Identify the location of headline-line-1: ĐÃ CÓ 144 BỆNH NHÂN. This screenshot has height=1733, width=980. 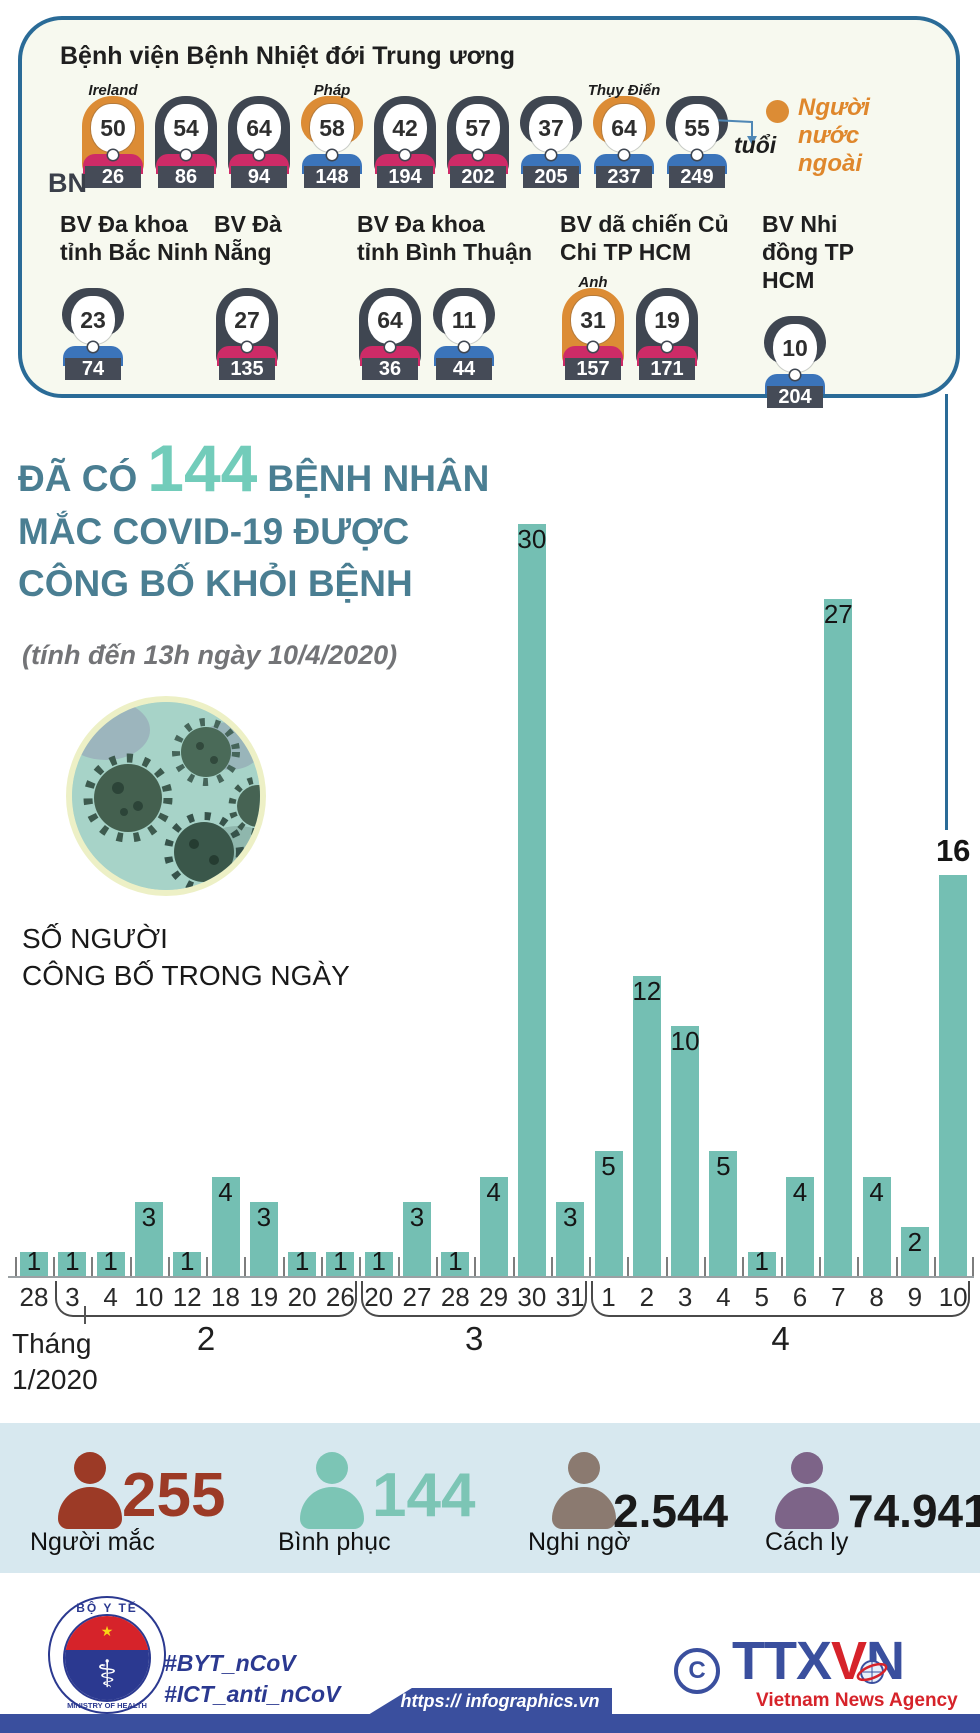
(253, 468).